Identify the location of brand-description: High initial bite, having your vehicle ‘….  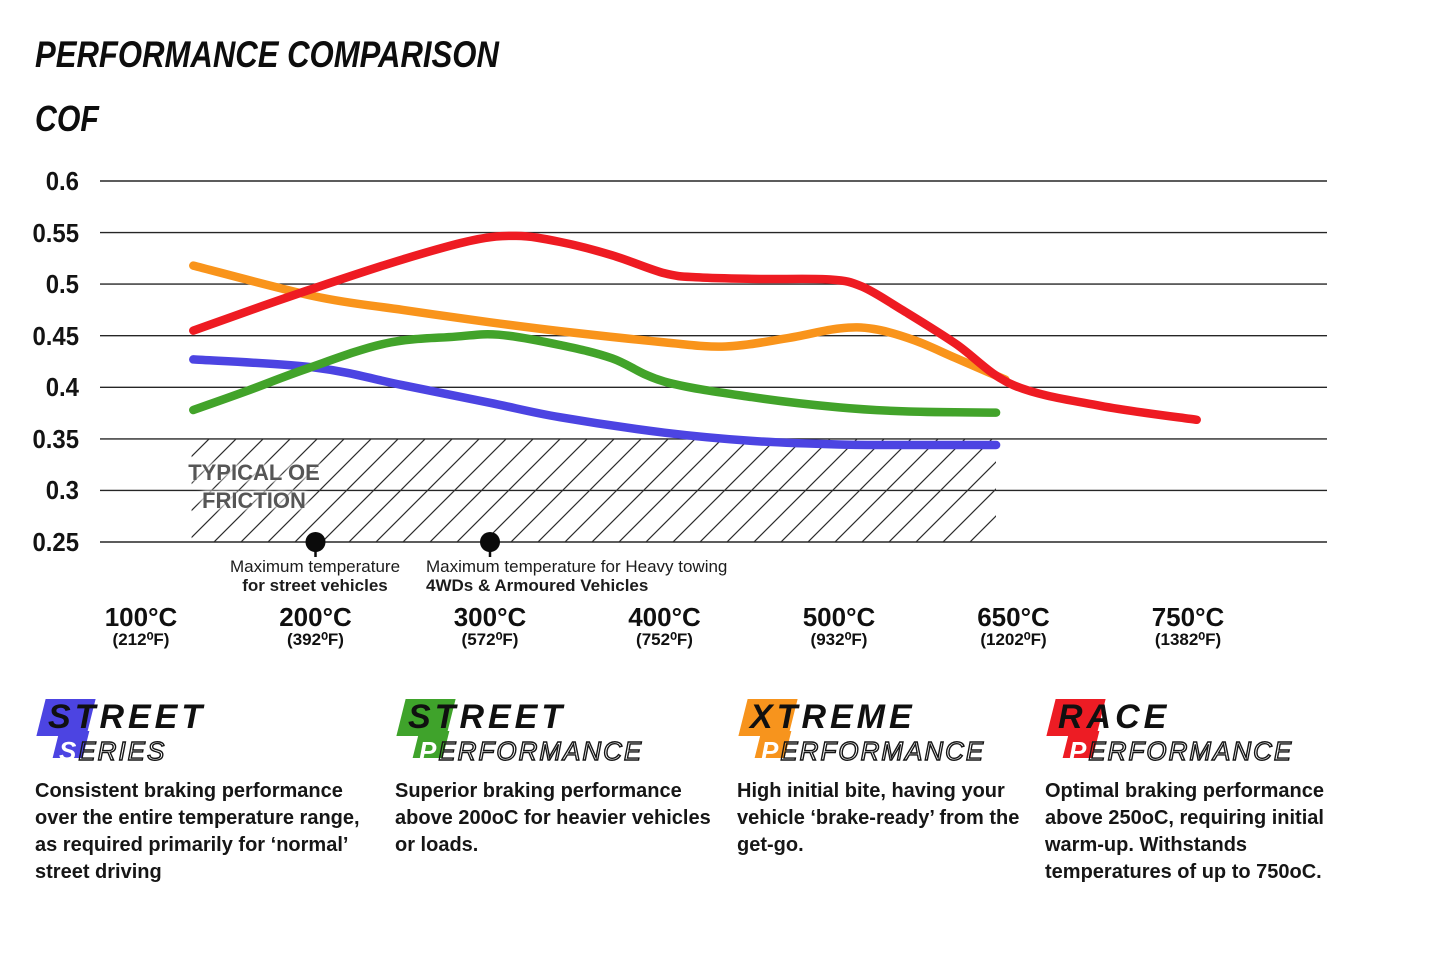
(878, 818).